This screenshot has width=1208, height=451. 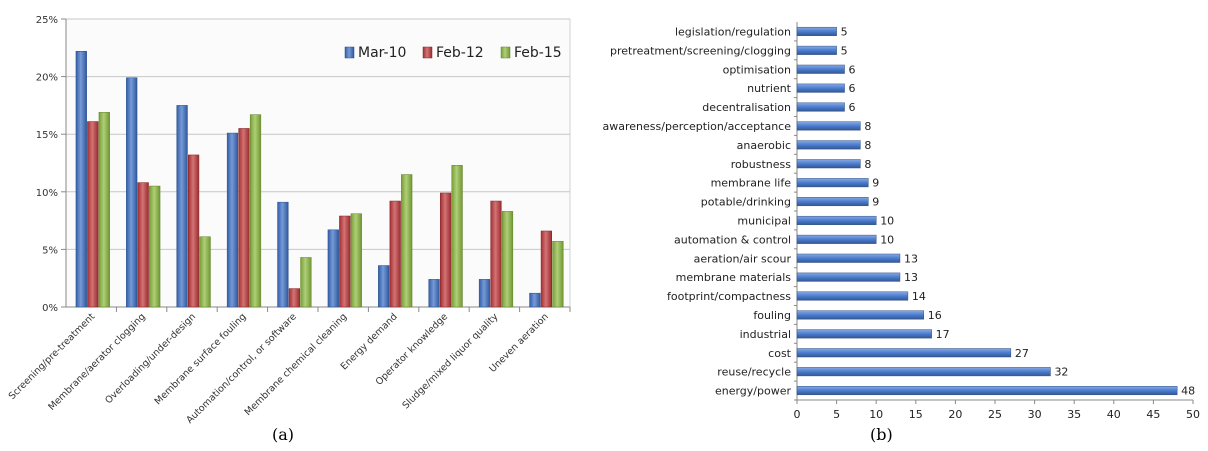 What do you see at coordinates (729, 296) in the screenshot?
I see `y-tick-label: footprint/compactness` at bounding box center [729, 296].